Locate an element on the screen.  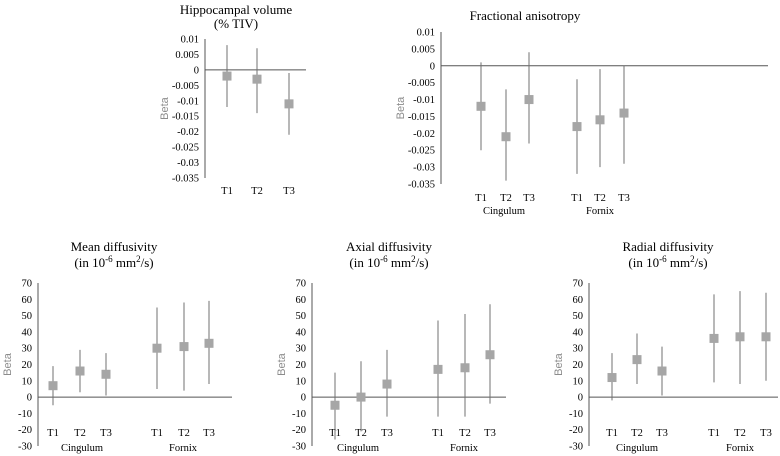
y-tick-label: -0.01 is located at coordinates (188, 101).